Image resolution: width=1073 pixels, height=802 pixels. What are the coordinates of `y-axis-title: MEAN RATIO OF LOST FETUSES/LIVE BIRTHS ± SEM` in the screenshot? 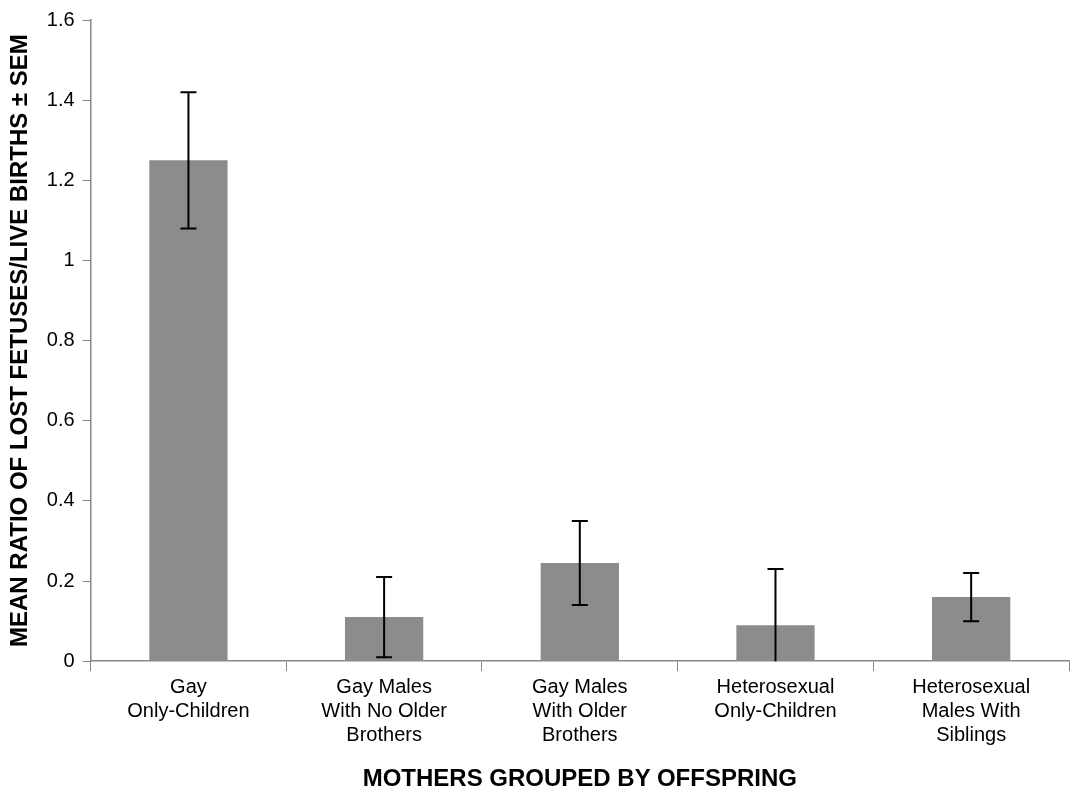 It's located at (19, 340).